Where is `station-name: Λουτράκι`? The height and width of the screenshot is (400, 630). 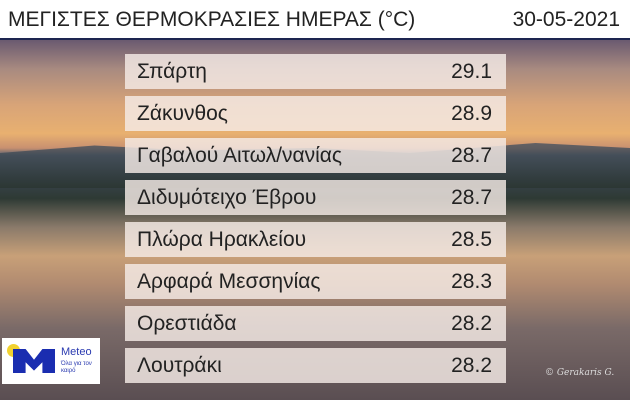
station-name: Λουτράκι is located at coordinates (179, 365).